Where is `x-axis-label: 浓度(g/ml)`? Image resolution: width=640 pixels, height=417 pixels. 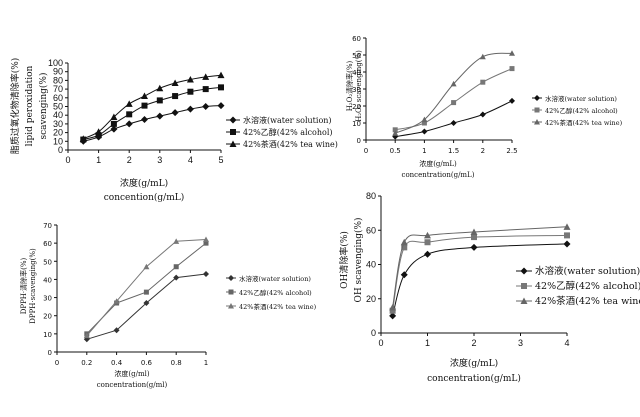
x-axis-label: 浓度(g/ml) is located at coordinates (131, 373).